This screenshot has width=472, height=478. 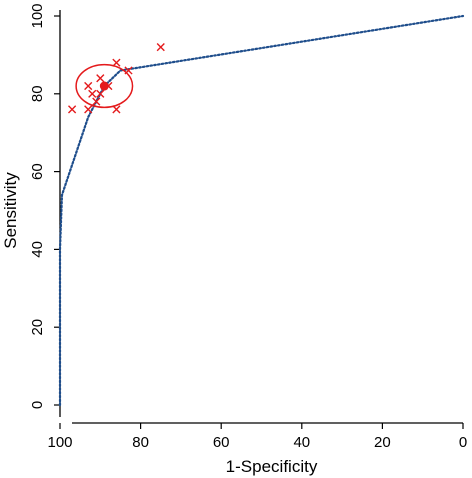 I want to click on y-tick-label: 60, so click(x=37, y=171).